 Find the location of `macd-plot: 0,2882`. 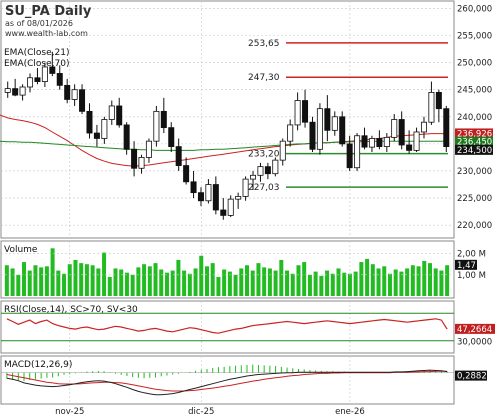

macd-plot: 0,2882 is located at coordinates (244, 380).